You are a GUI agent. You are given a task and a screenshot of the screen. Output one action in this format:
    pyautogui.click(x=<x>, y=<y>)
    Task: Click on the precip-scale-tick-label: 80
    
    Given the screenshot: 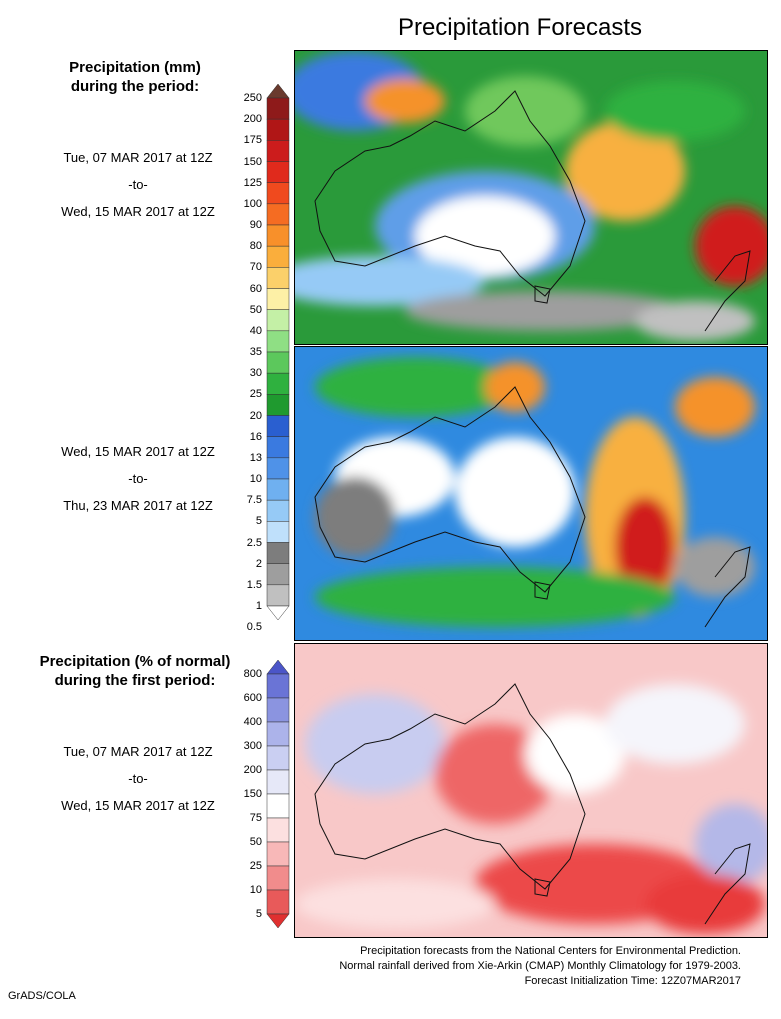 What is the action you would take?
    pyautogui.click(x=255, y=246)
    